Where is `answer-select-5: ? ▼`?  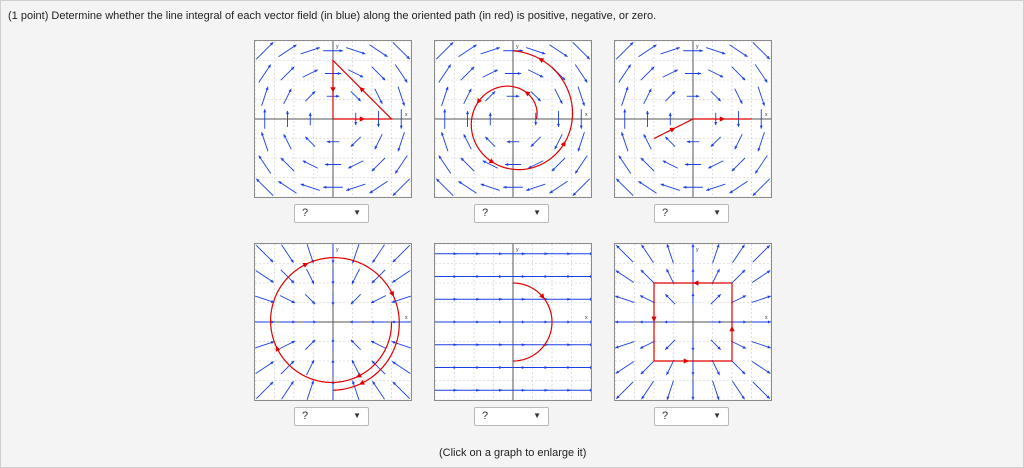
answer-select-5: ? ▼ is located at coordinates (511, 416).